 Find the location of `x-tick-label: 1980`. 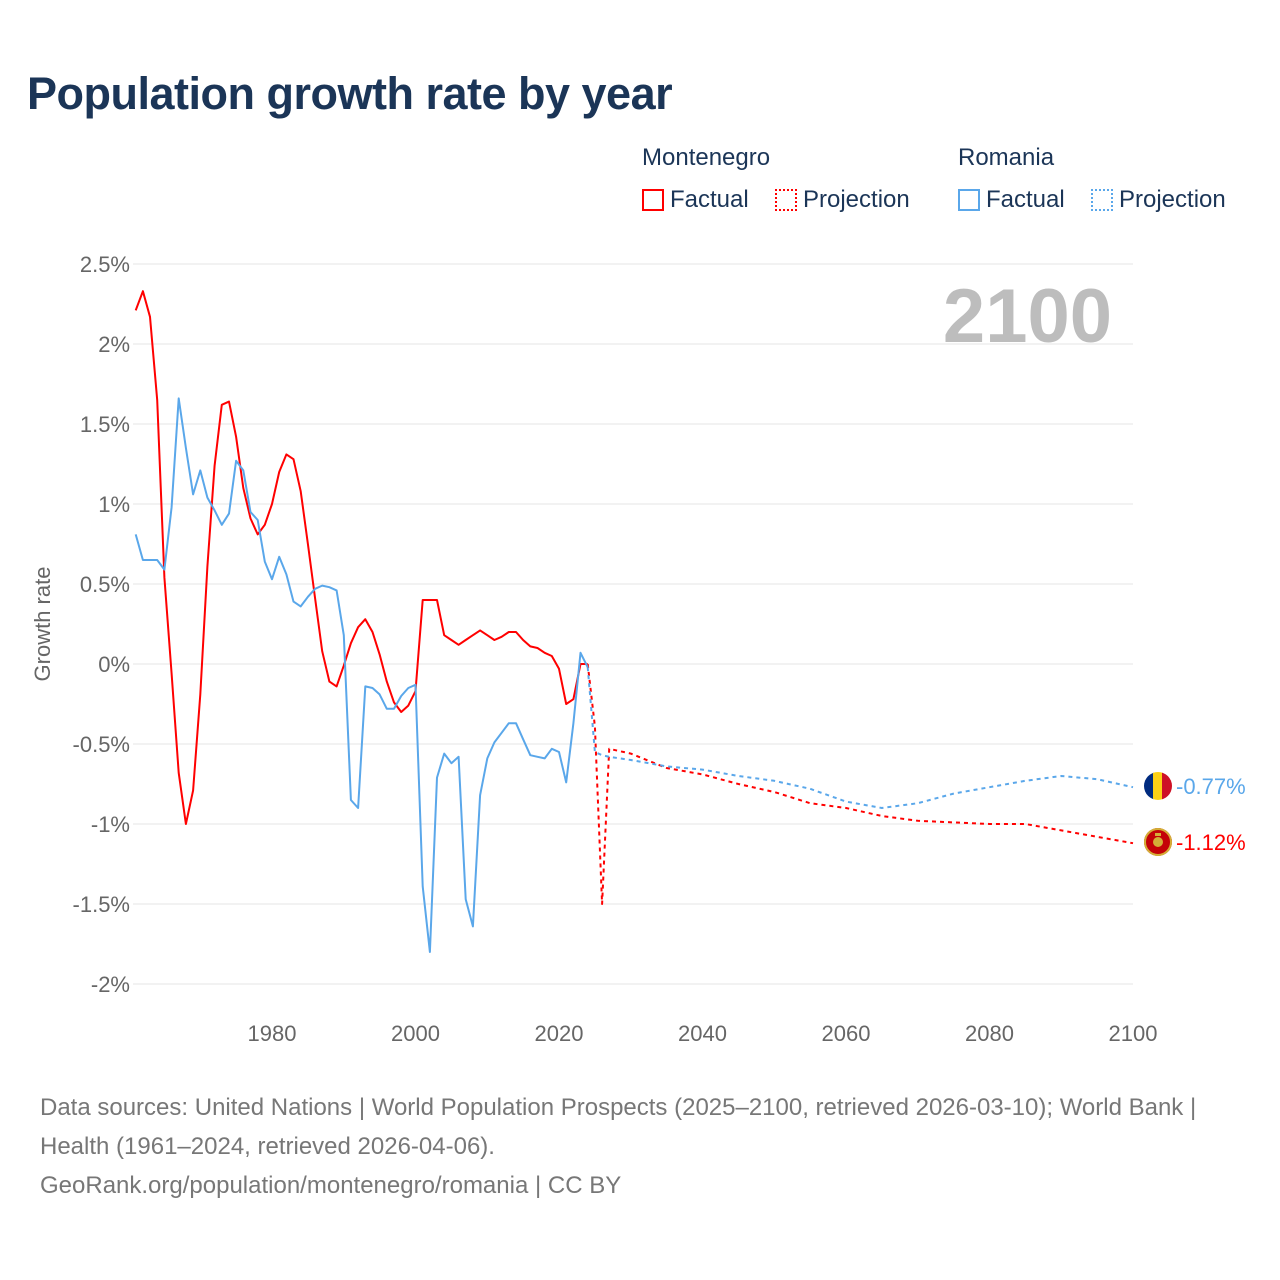

x-tick-label: 1980 is located at coordinates (272, 1033).